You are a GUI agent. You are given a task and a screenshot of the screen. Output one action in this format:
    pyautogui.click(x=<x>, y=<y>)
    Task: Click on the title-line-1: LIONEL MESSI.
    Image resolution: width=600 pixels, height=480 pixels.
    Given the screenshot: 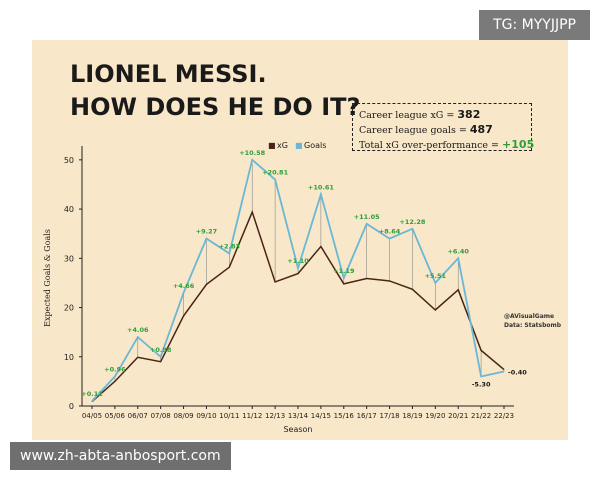 What is the action you would take?
    pyautogui.click(x=168, y=74)
    